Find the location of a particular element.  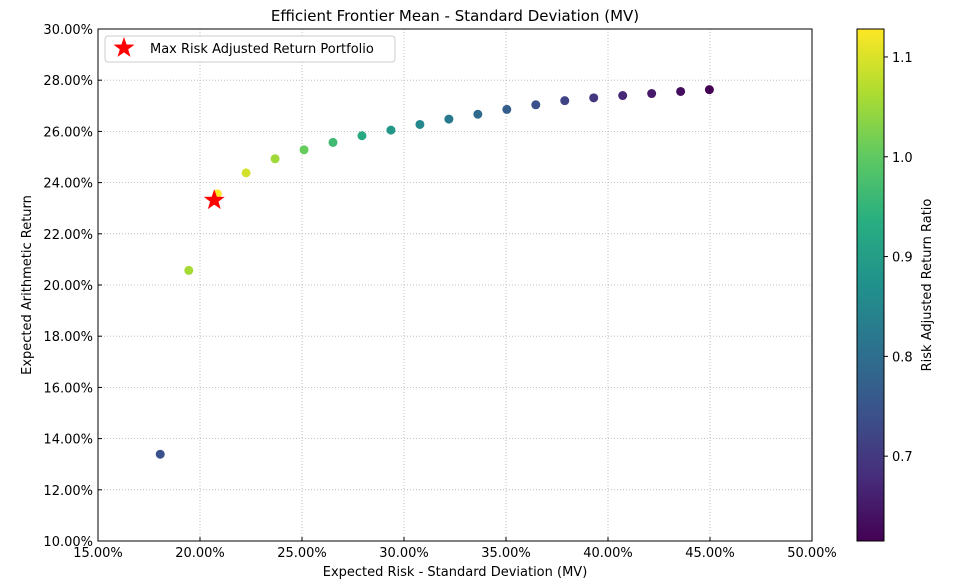

legend-label: Max Risk Adjusted Return Portfolio is located at coordinates (262, 49).